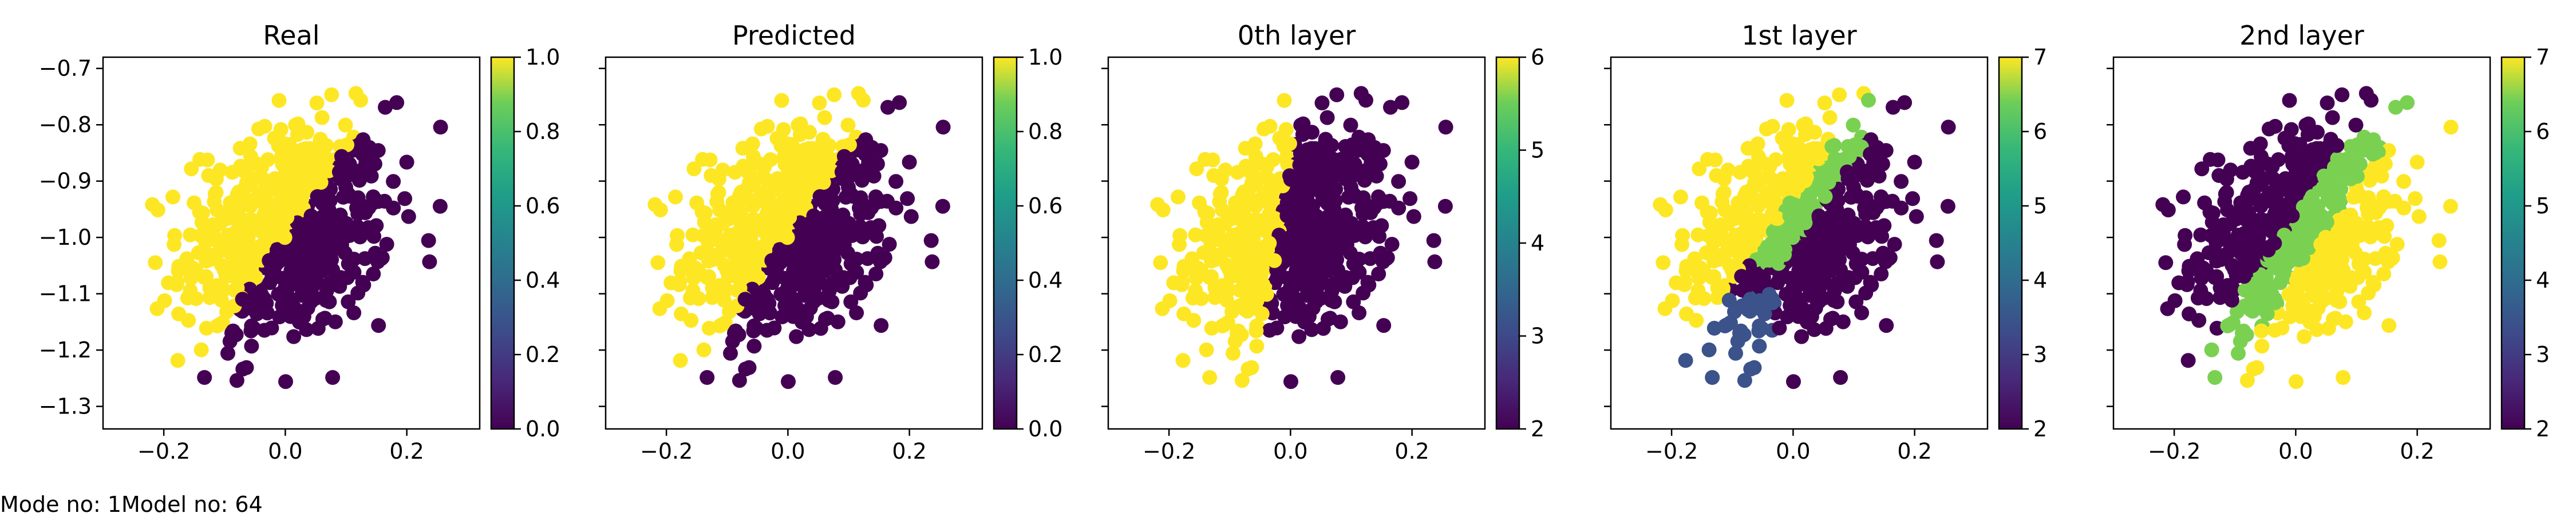  Describe the element at coordinates (1537, 243) in the screenshot. I see `colorbar-tick-label: 4` at that location.